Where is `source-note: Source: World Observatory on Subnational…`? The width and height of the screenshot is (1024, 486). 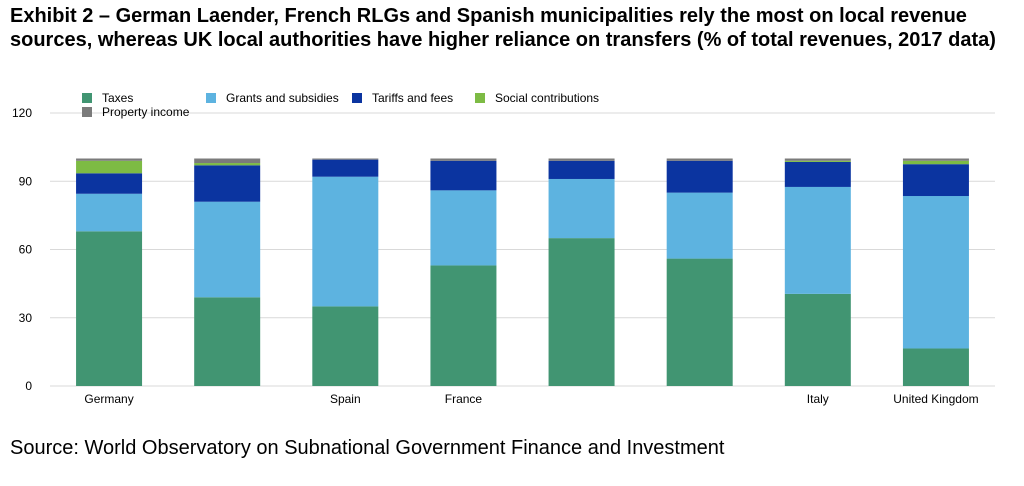 source-note: Source: World Observatory on Subnational… is located at coordinates (367, 448).